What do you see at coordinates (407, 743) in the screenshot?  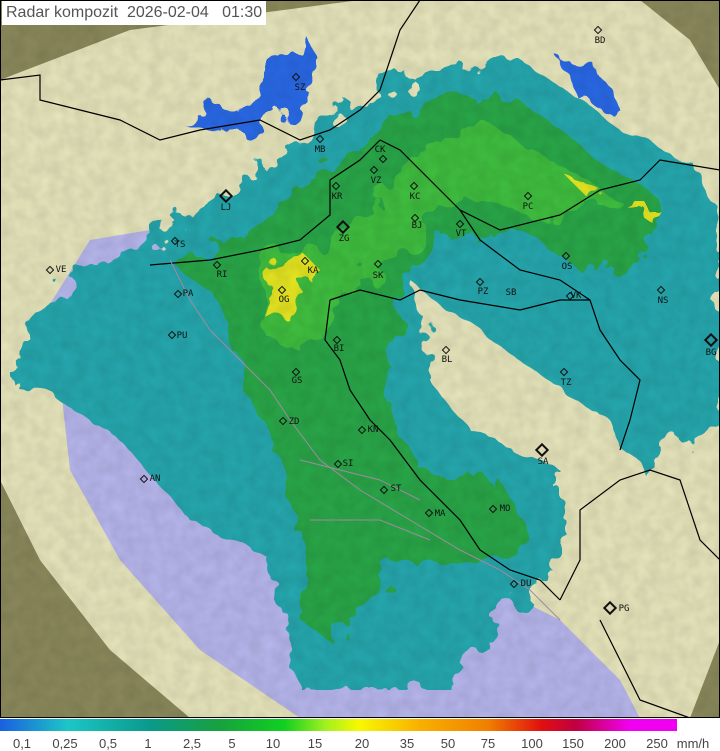 I see `legend-tick: 35` at bounding box center [407, 743].